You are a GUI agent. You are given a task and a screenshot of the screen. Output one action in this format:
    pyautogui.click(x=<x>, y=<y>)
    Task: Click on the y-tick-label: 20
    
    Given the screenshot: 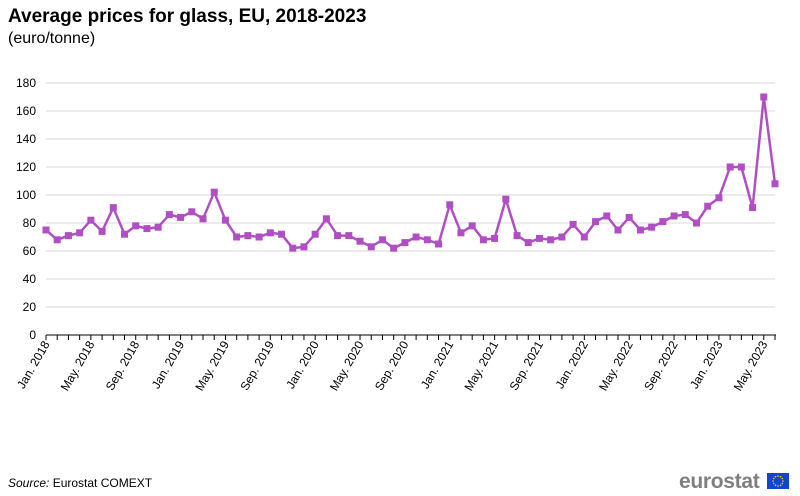 What is the action you would take?
    pyautogui.click(x=30, y=307)
    